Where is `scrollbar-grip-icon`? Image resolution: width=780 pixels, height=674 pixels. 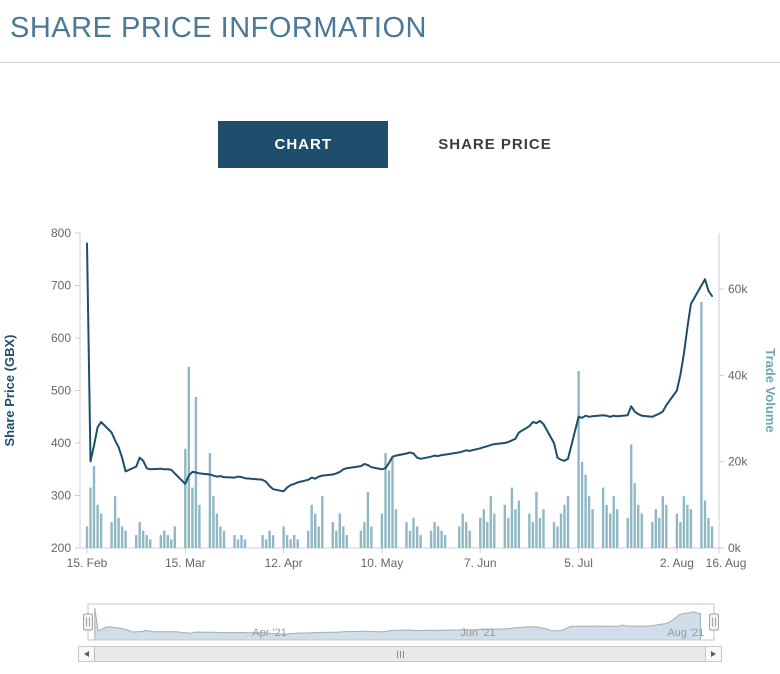
scrollbar-grip-icon is located at coordinates (400, 654).